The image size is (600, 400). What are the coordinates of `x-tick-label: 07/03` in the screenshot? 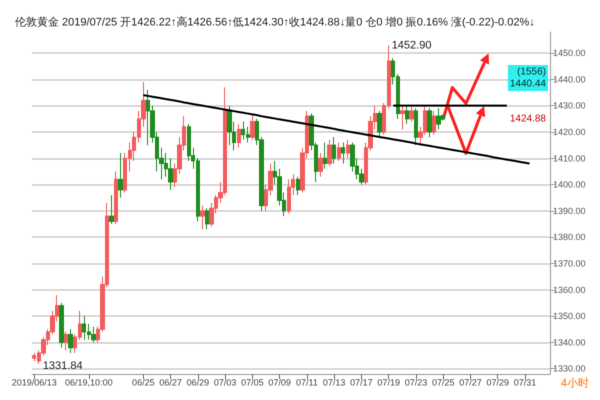 It's located at (225, 383).